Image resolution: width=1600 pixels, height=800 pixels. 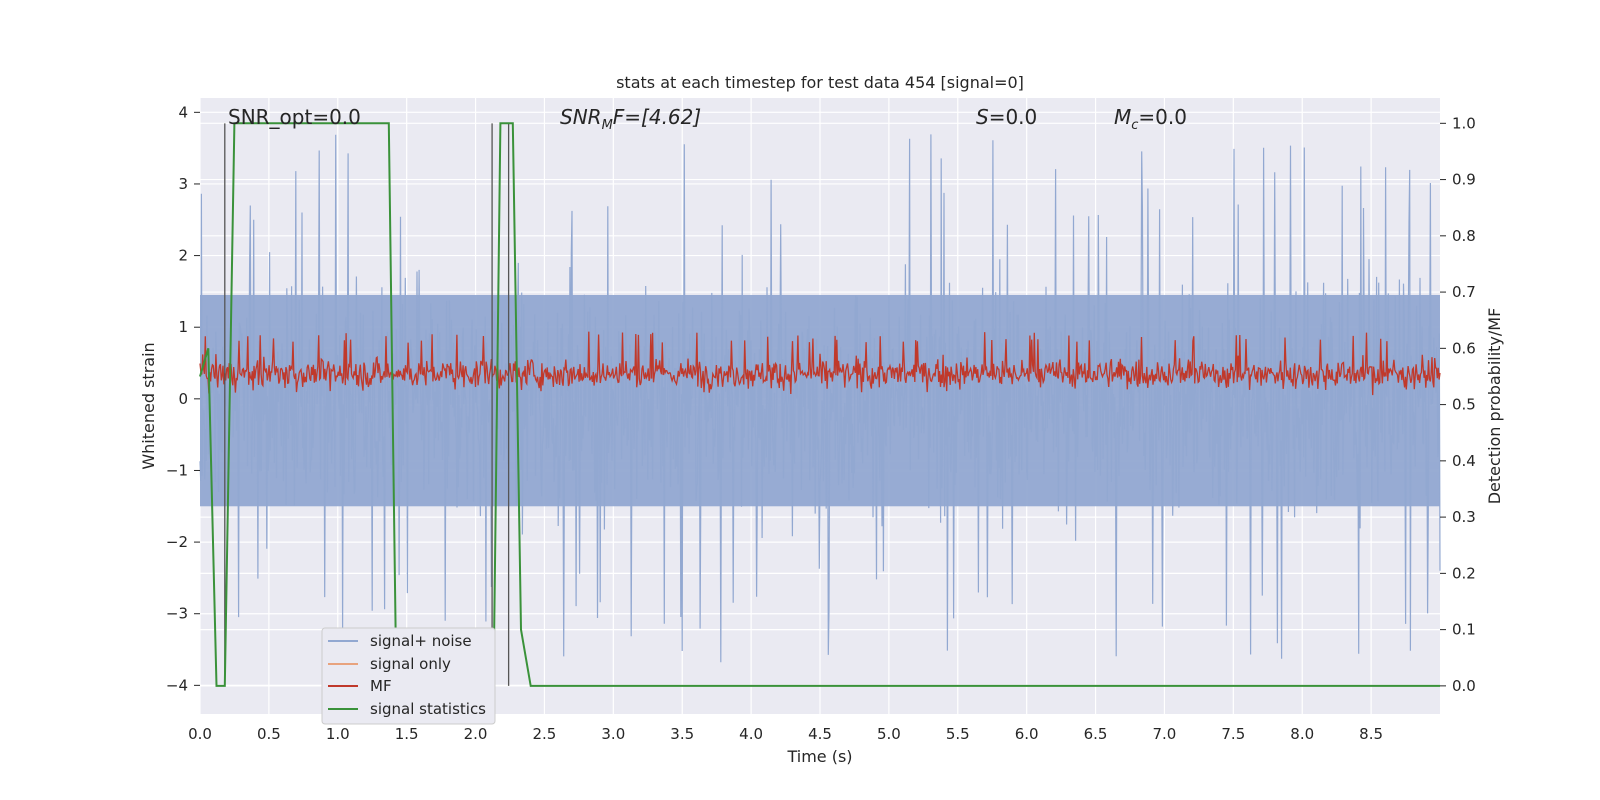 What do you see at coordinates (183, 327) in the screenshot?
I see `y-left-tick-label: 1` at bounding box center [183, 327].